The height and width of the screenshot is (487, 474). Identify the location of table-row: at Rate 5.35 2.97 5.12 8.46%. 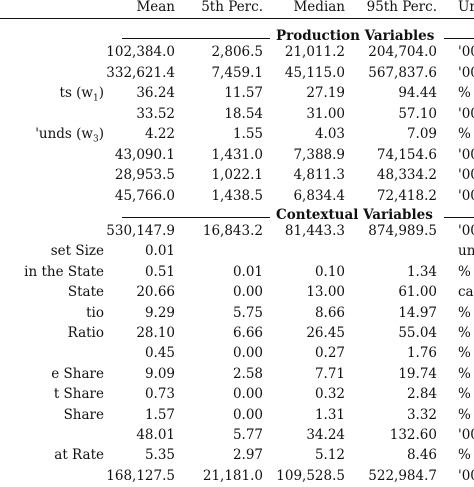
(237, 455).